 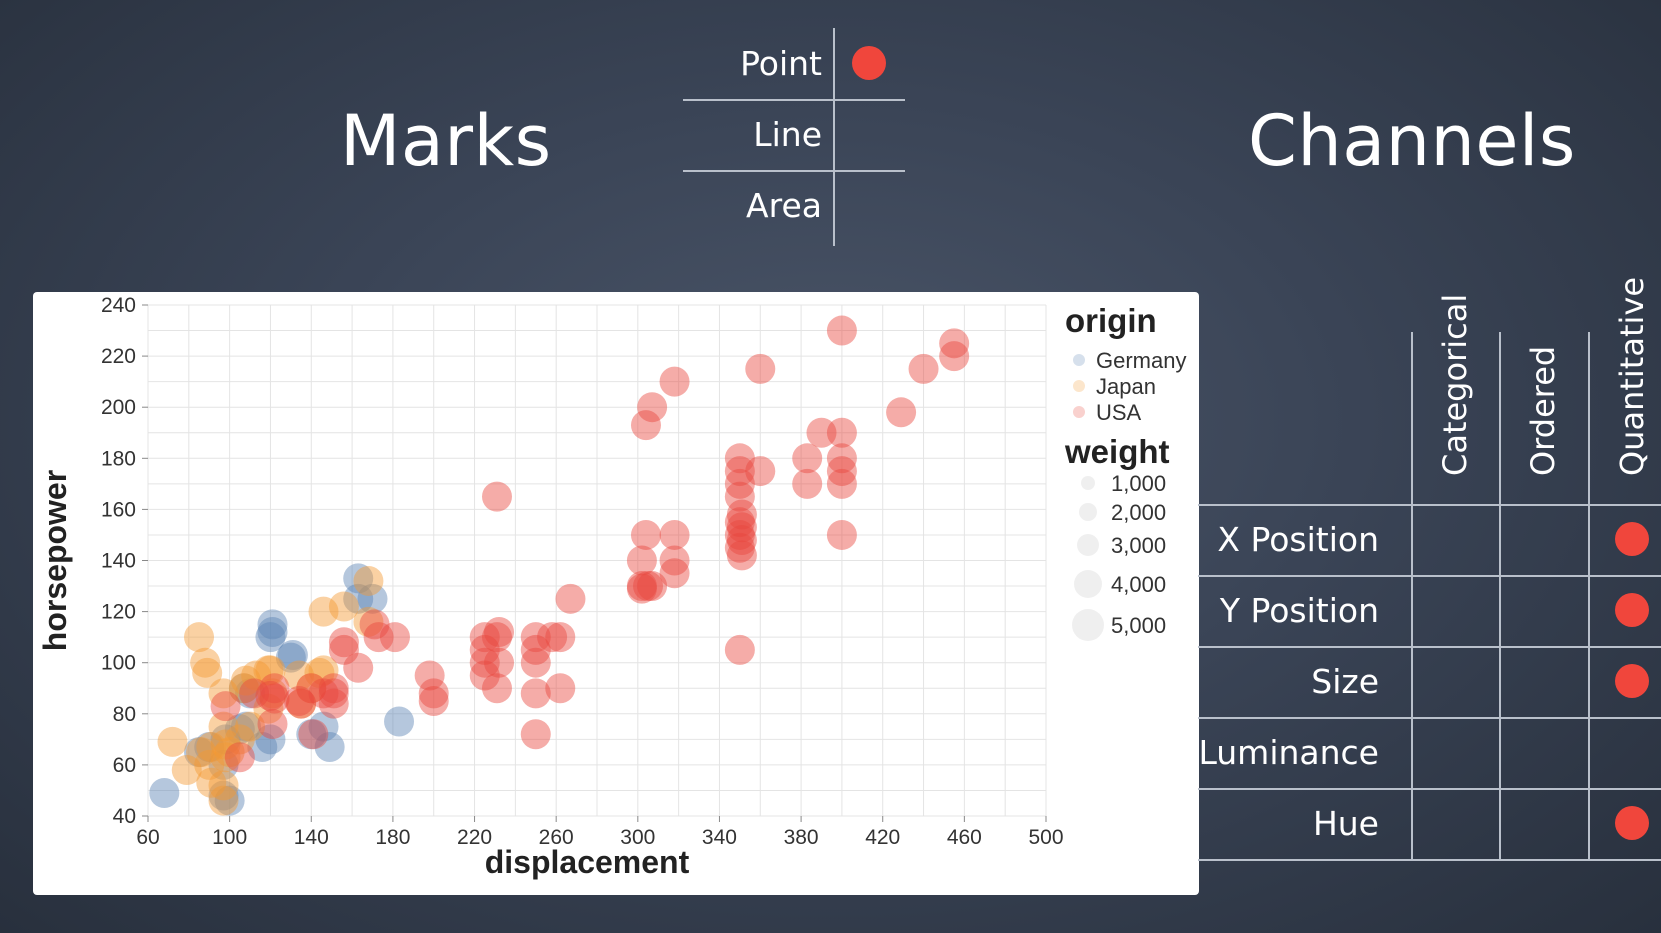 I want to click on marks-divider, so click(x=794, y=171).